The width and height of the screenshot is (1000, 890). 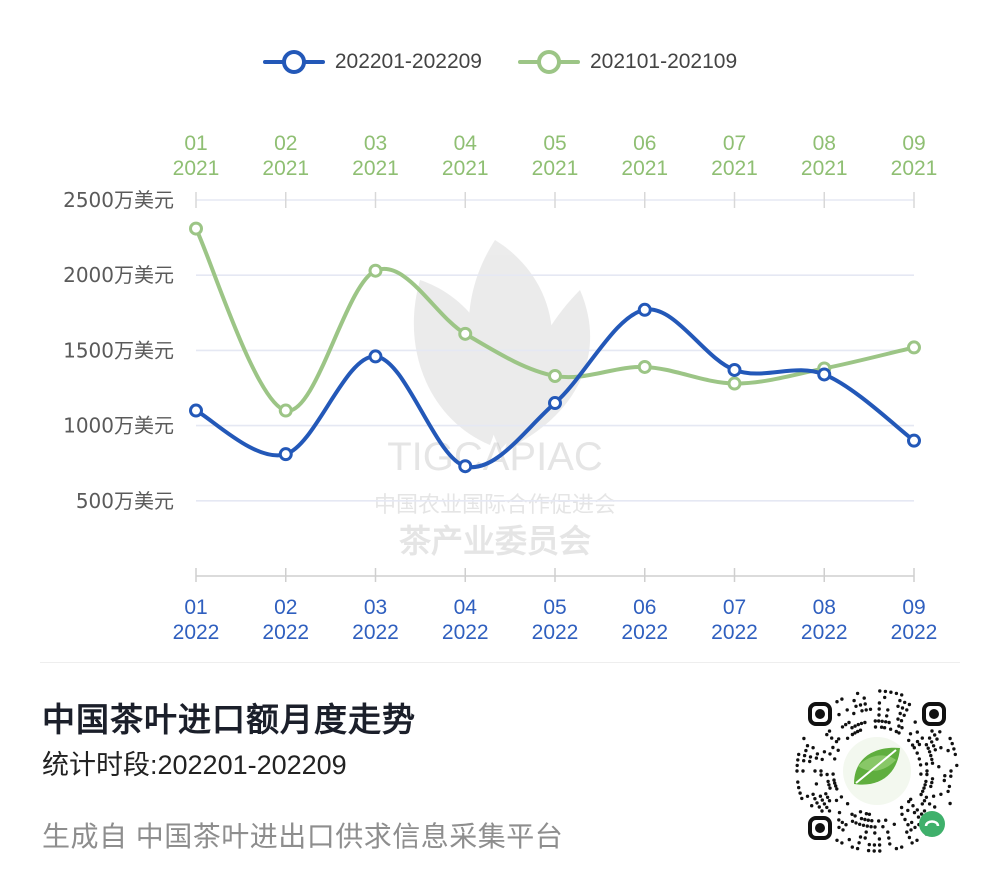 What do you see at coordinates (303, 836) in the screenshot?
I see `source-text: 生成自 中国茶叶进出口供求信息采集平台` at bounding box center [303, 836].